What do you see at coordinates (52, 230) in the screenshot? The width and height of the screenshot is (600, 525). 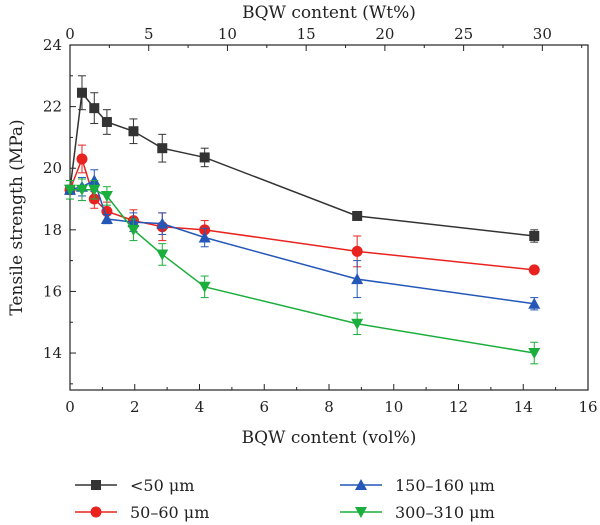 I see `y-tick-label: 18` at bounding box center [52, 230].